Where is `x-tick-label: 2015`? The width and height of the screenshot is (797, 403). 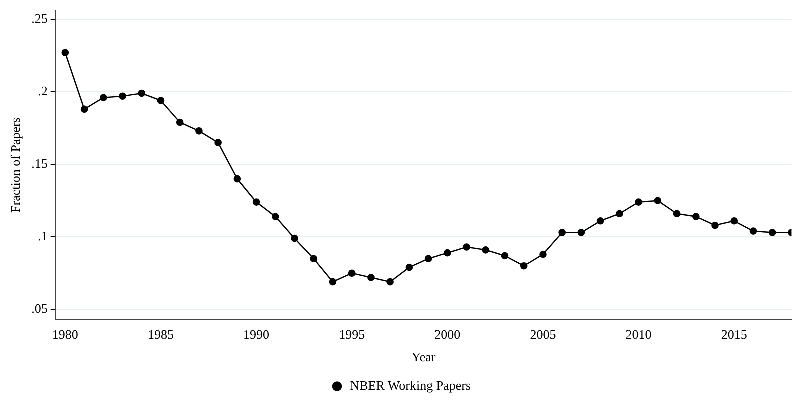
x-tick-label: 2015 is located at coordinates (734, 334).